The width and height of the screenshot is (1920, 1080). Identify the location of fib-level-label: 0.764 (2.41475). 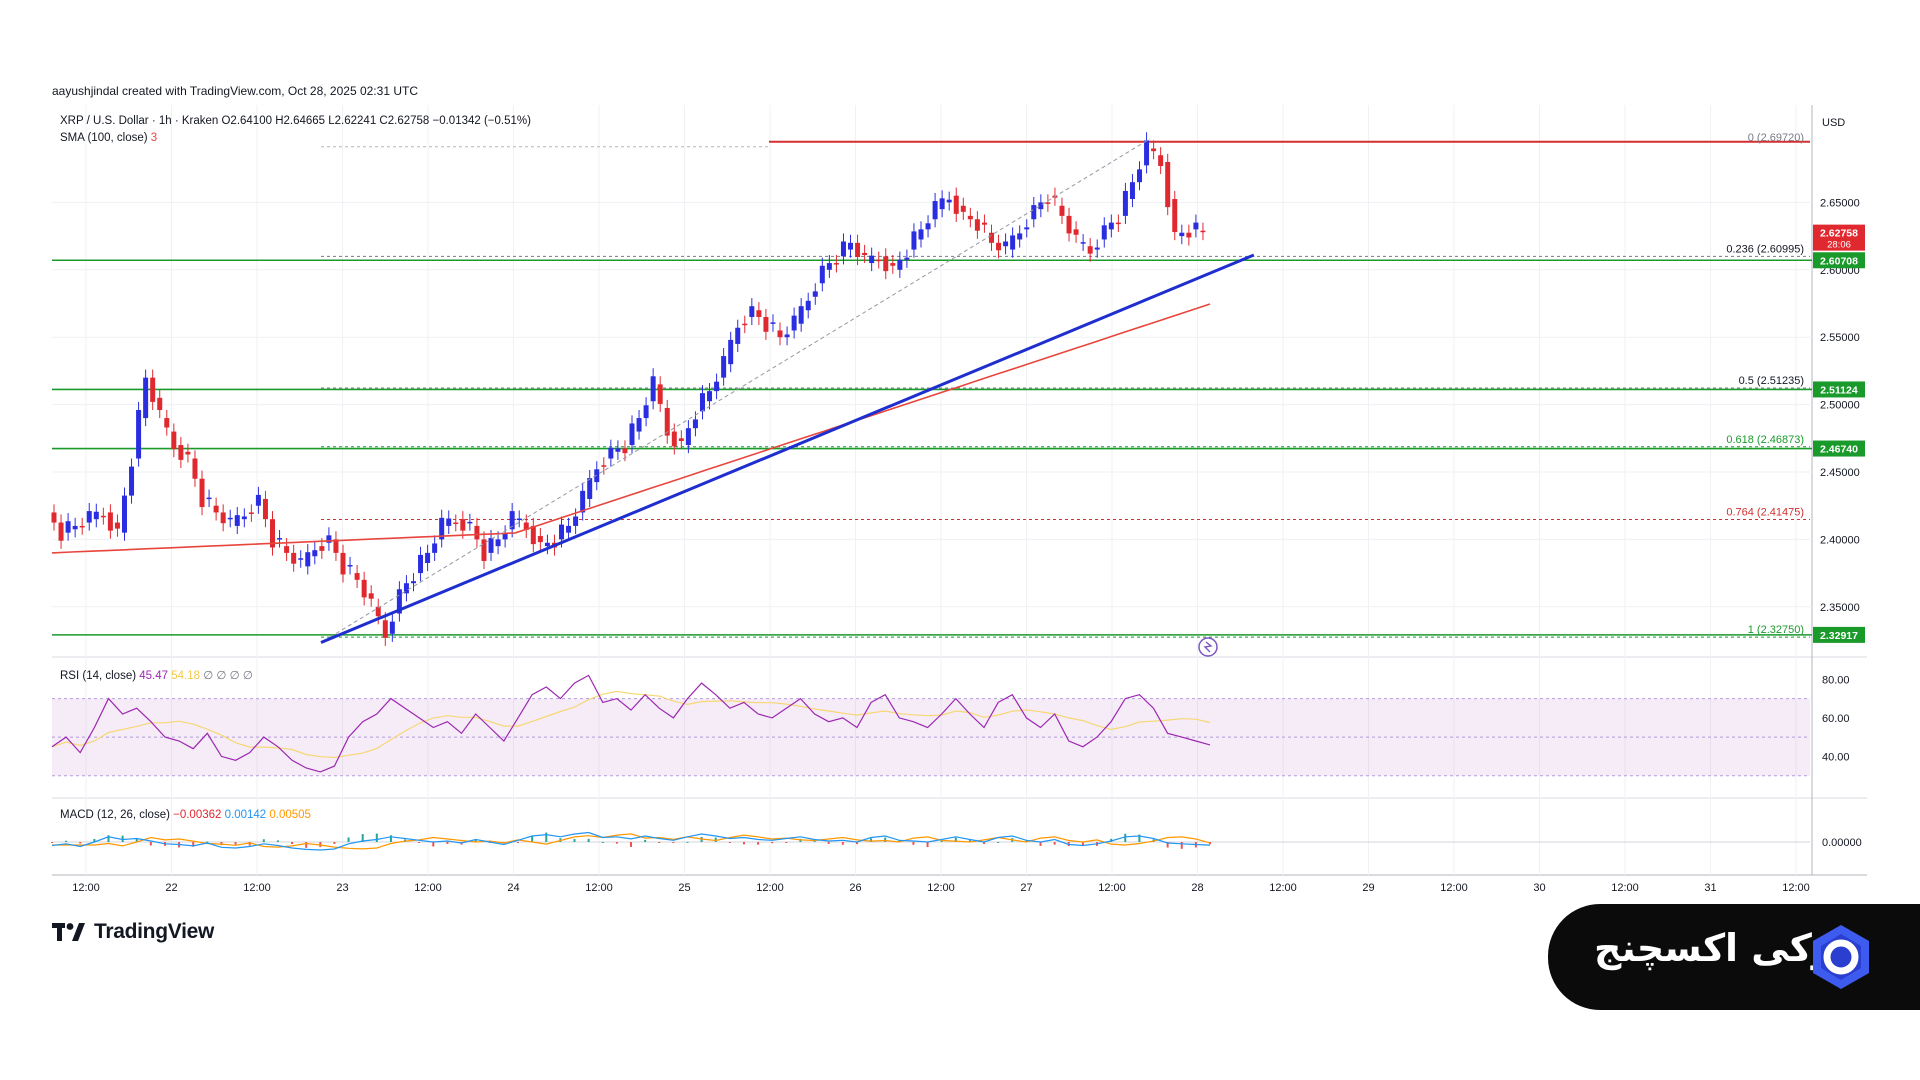
(1765, 513).